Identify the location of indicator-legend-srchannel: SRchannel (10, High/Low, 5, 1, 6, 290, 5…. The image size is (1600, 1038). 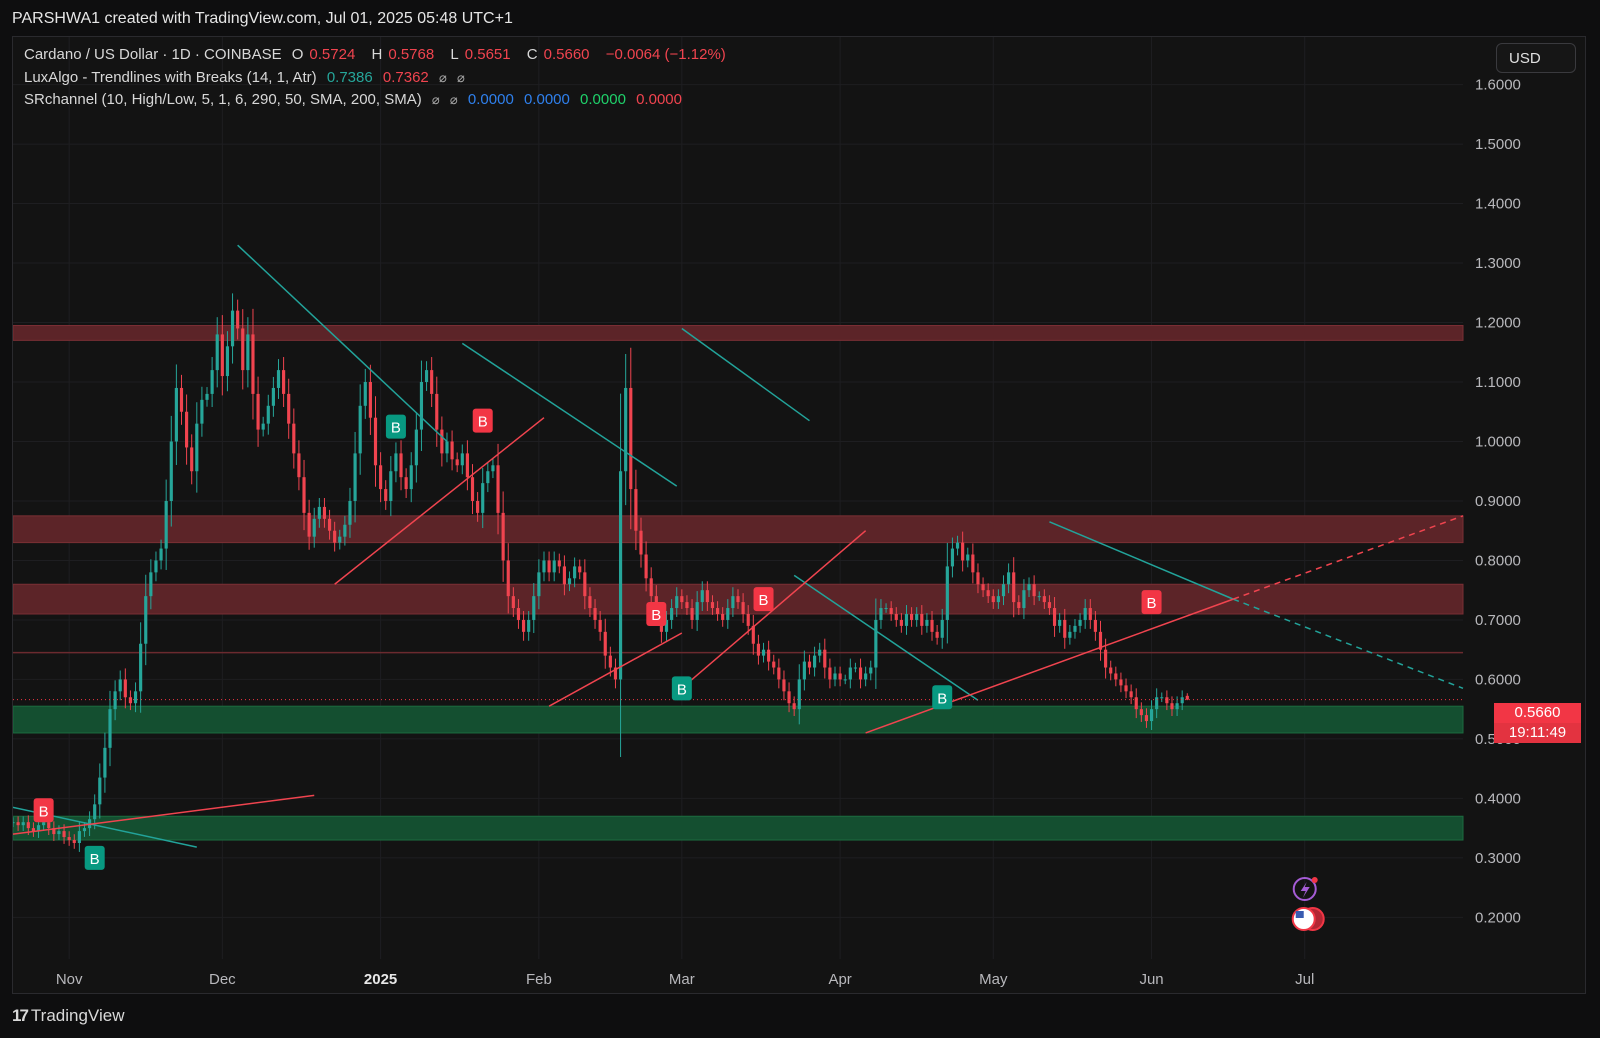
(356, 99).